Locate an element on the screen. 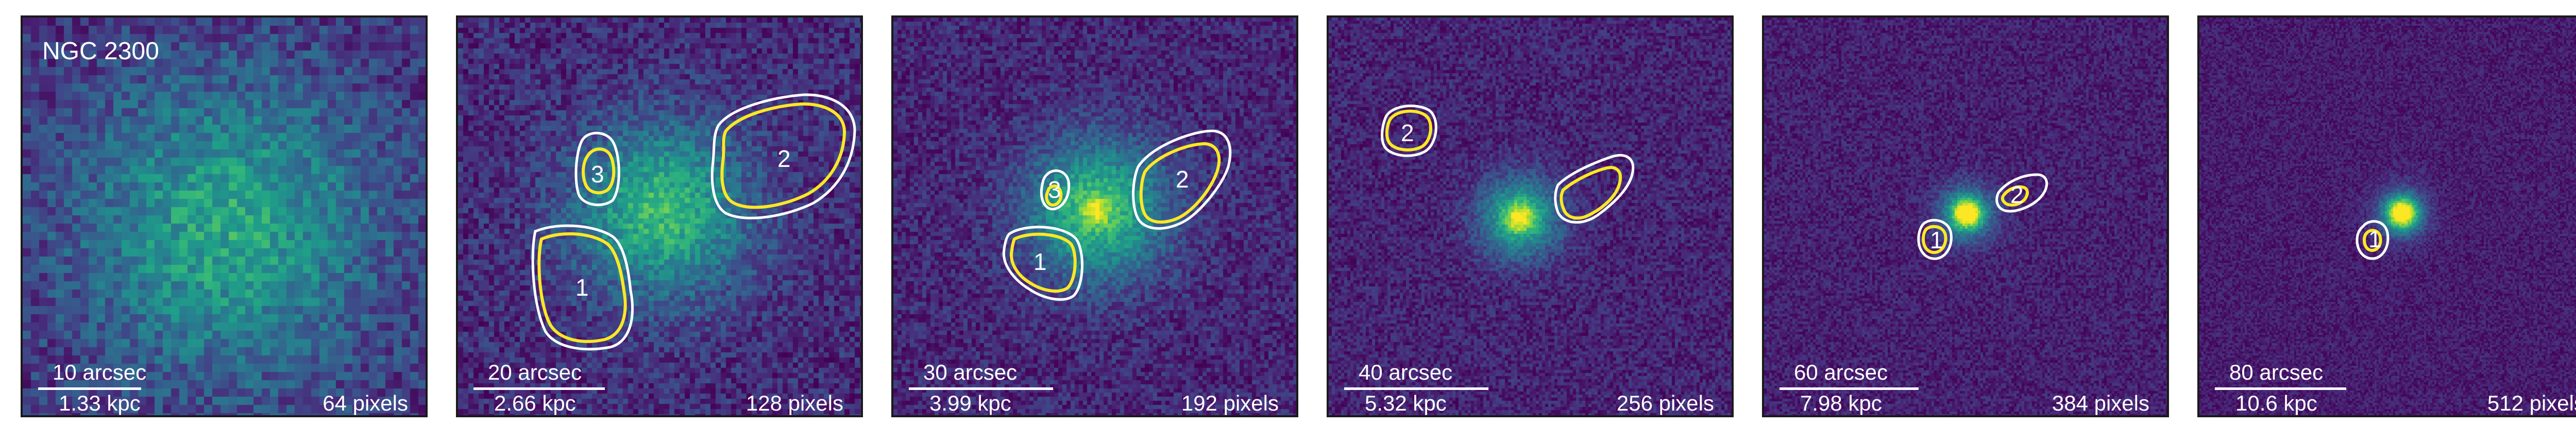  angular-scale-label-4: 40 arcsec is located at coordinates (1406, 372).